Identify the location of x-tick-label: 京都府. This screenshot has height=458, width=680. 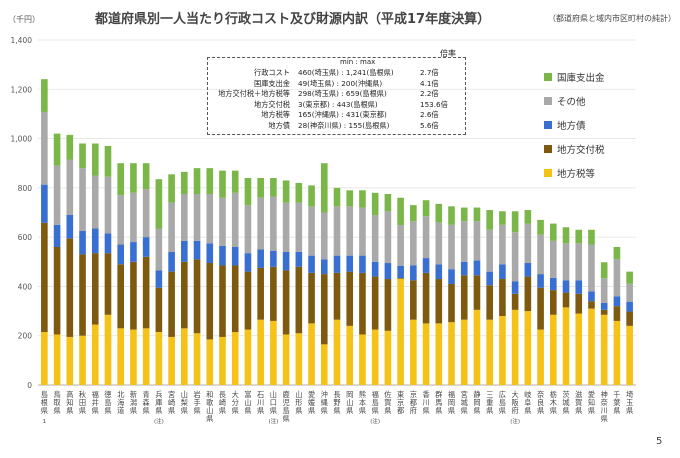
(413, 402).